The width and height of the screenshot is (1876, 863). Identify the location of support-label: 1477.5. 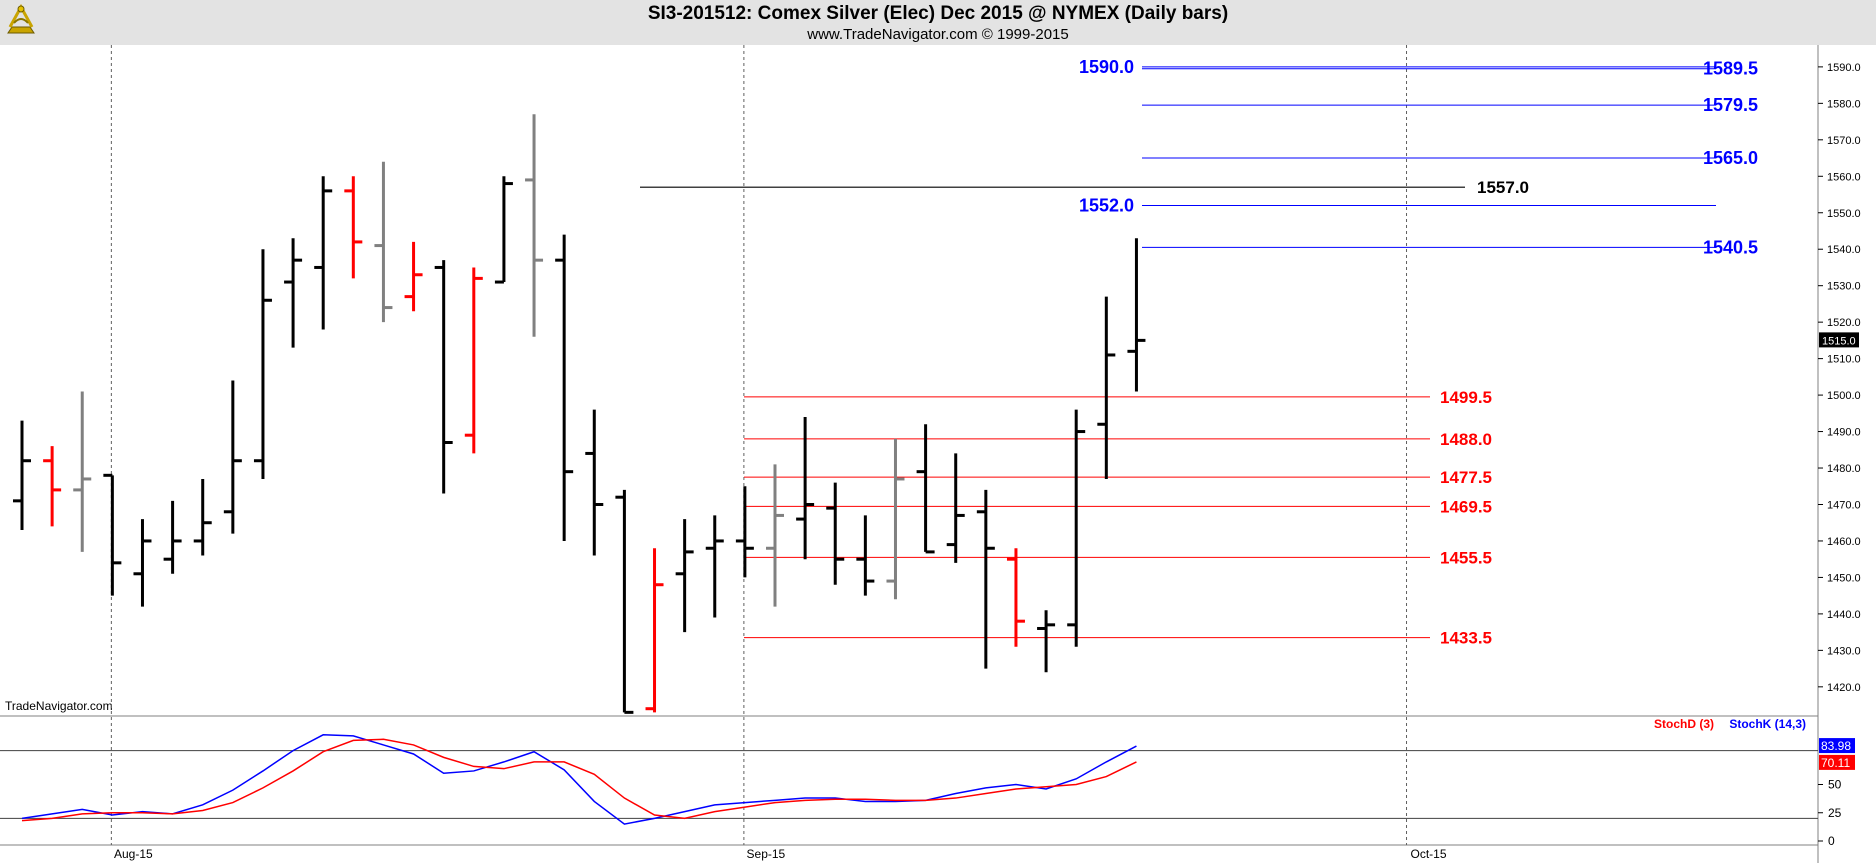
(1466, 477).